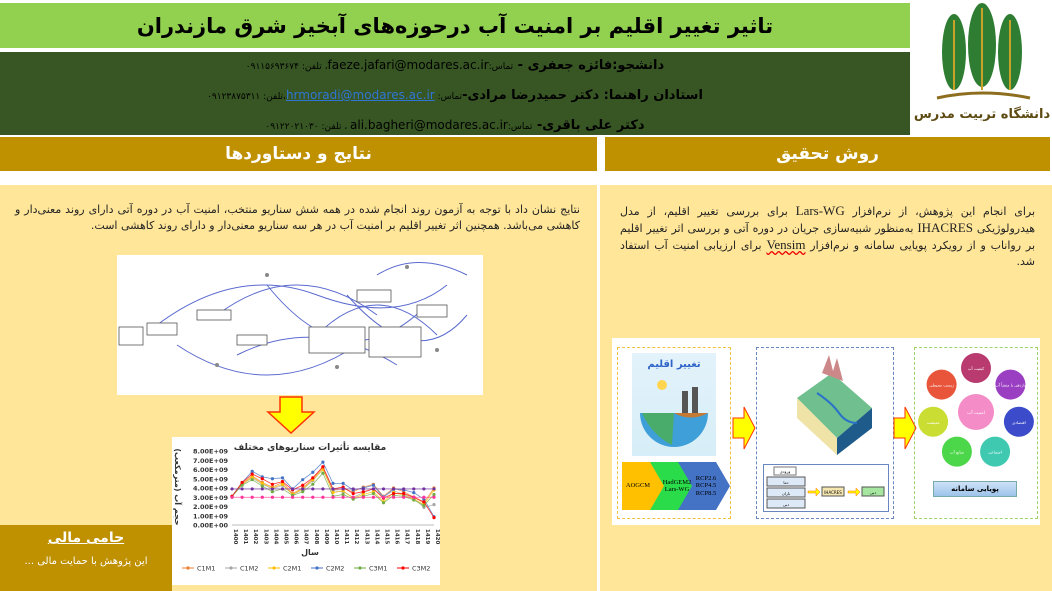 The height and width of the screenshot is (591, 1052). What do you see at coordinates (674, 413) in the screenshot?
I see `earth-icon` at bounding box center [674, 413].